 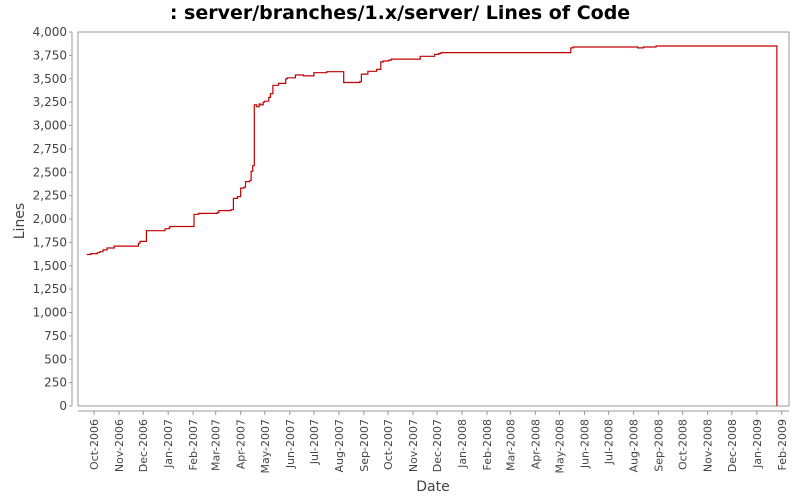 I want to click on y-tick-label: 500, so click(x=55, y=359).